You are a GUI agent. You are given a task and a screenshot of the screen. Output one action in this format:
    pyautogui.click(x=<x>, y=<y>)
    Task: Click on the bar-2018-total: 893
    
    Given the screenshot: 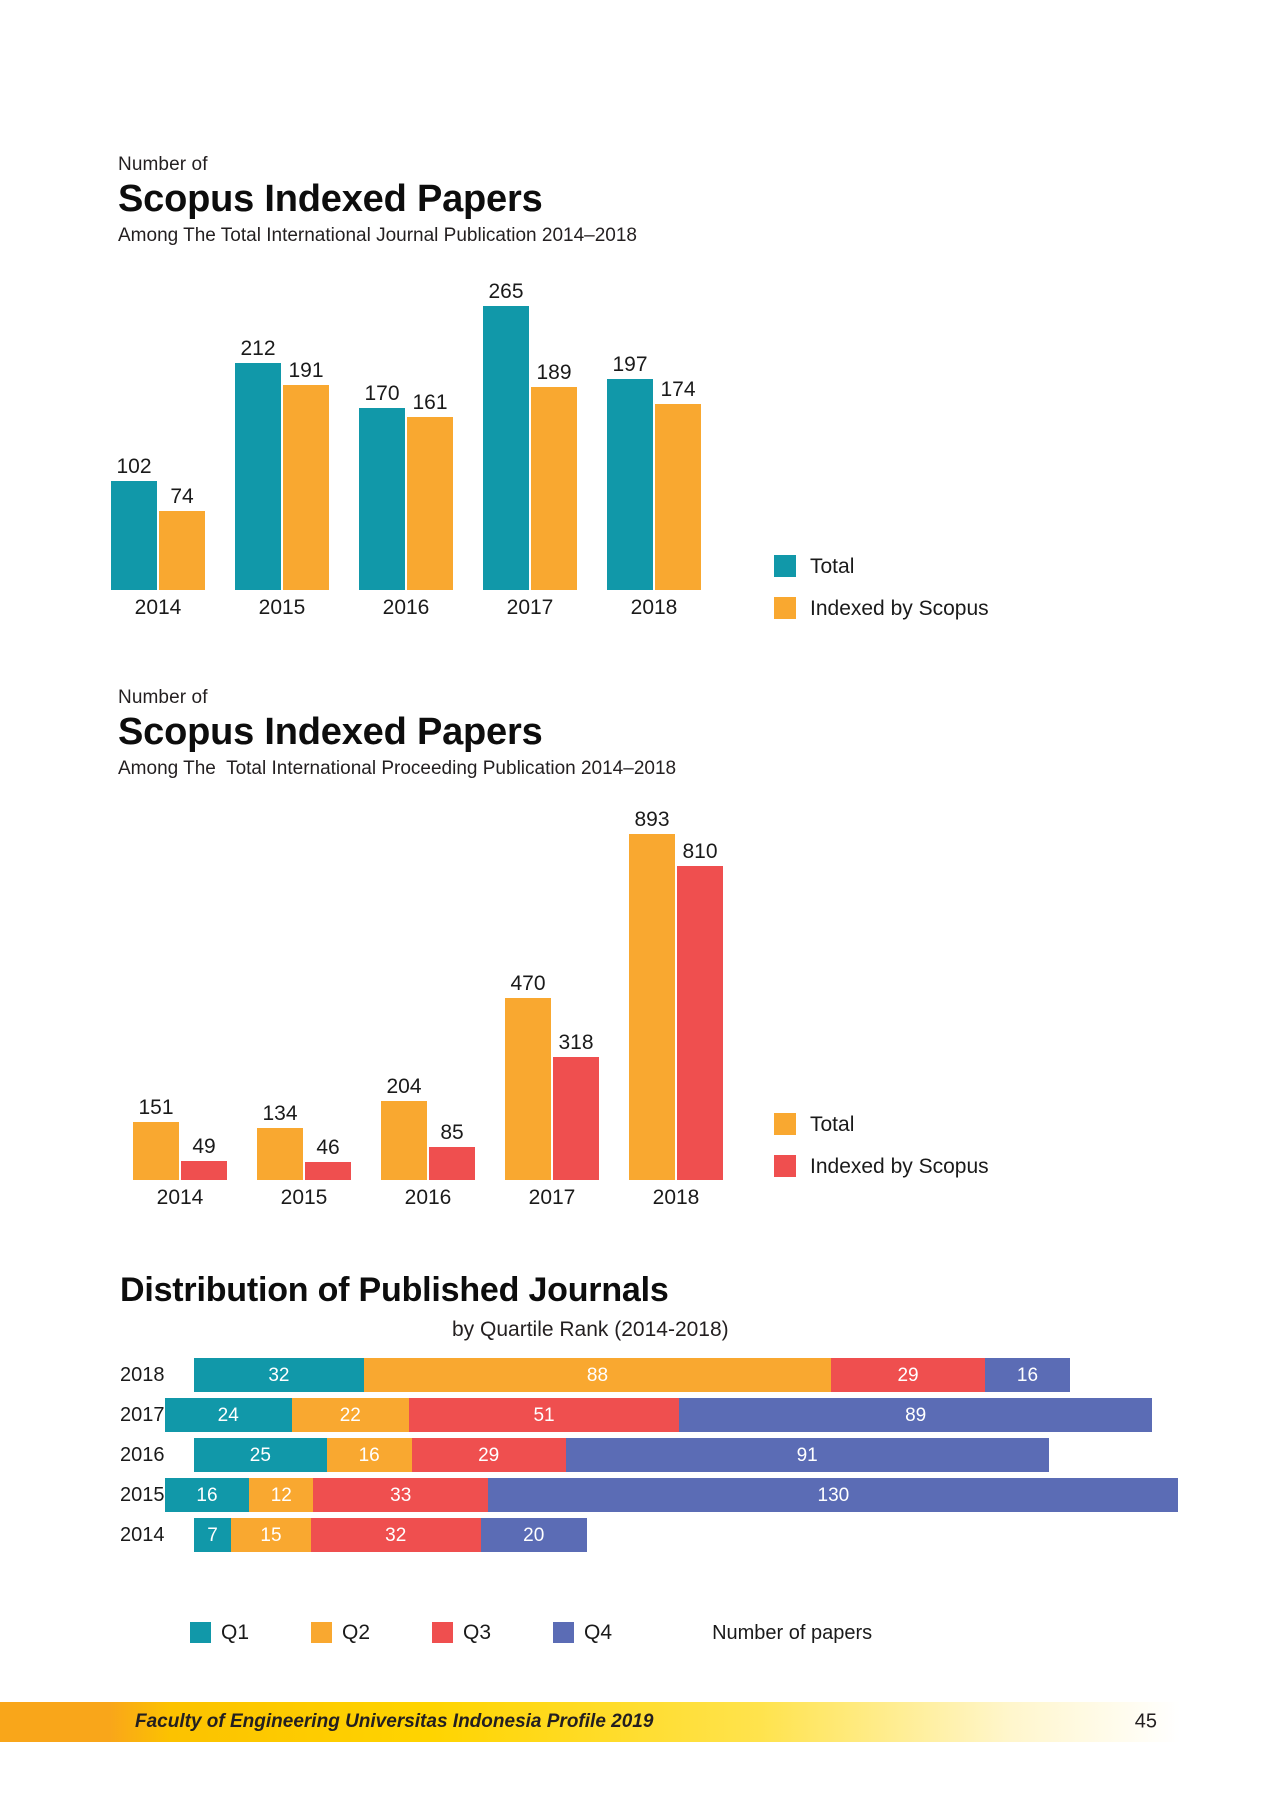 What is the action you would take?
    pyautogui.click(x=652, y=994)
    